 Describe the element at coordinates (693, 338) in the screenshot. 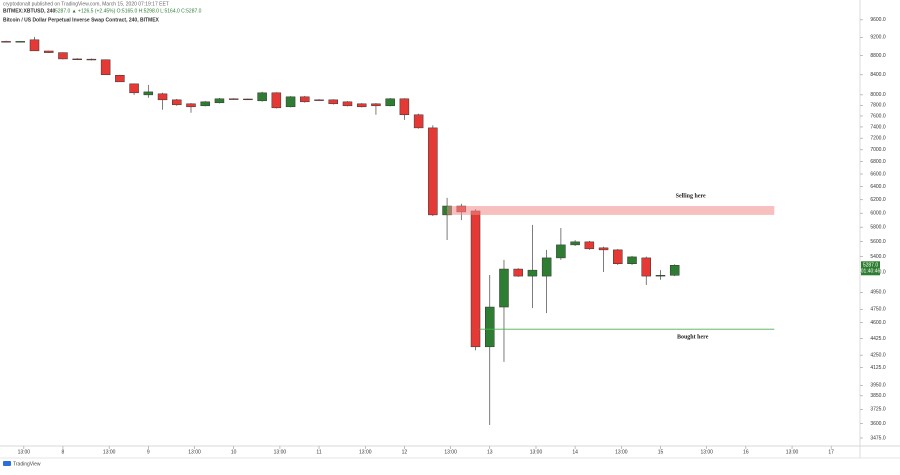

I see `level-label: Bought here` at that location.